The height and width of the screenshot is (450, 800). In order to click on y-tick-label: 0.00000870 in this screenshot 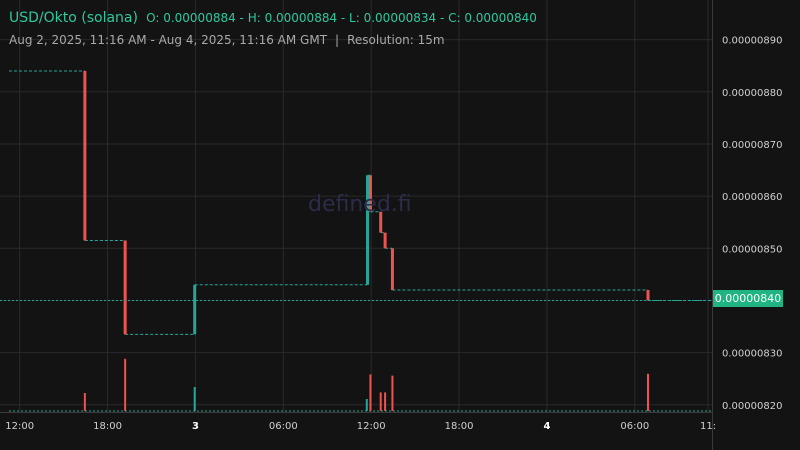, I will do `click(752, 145)`.